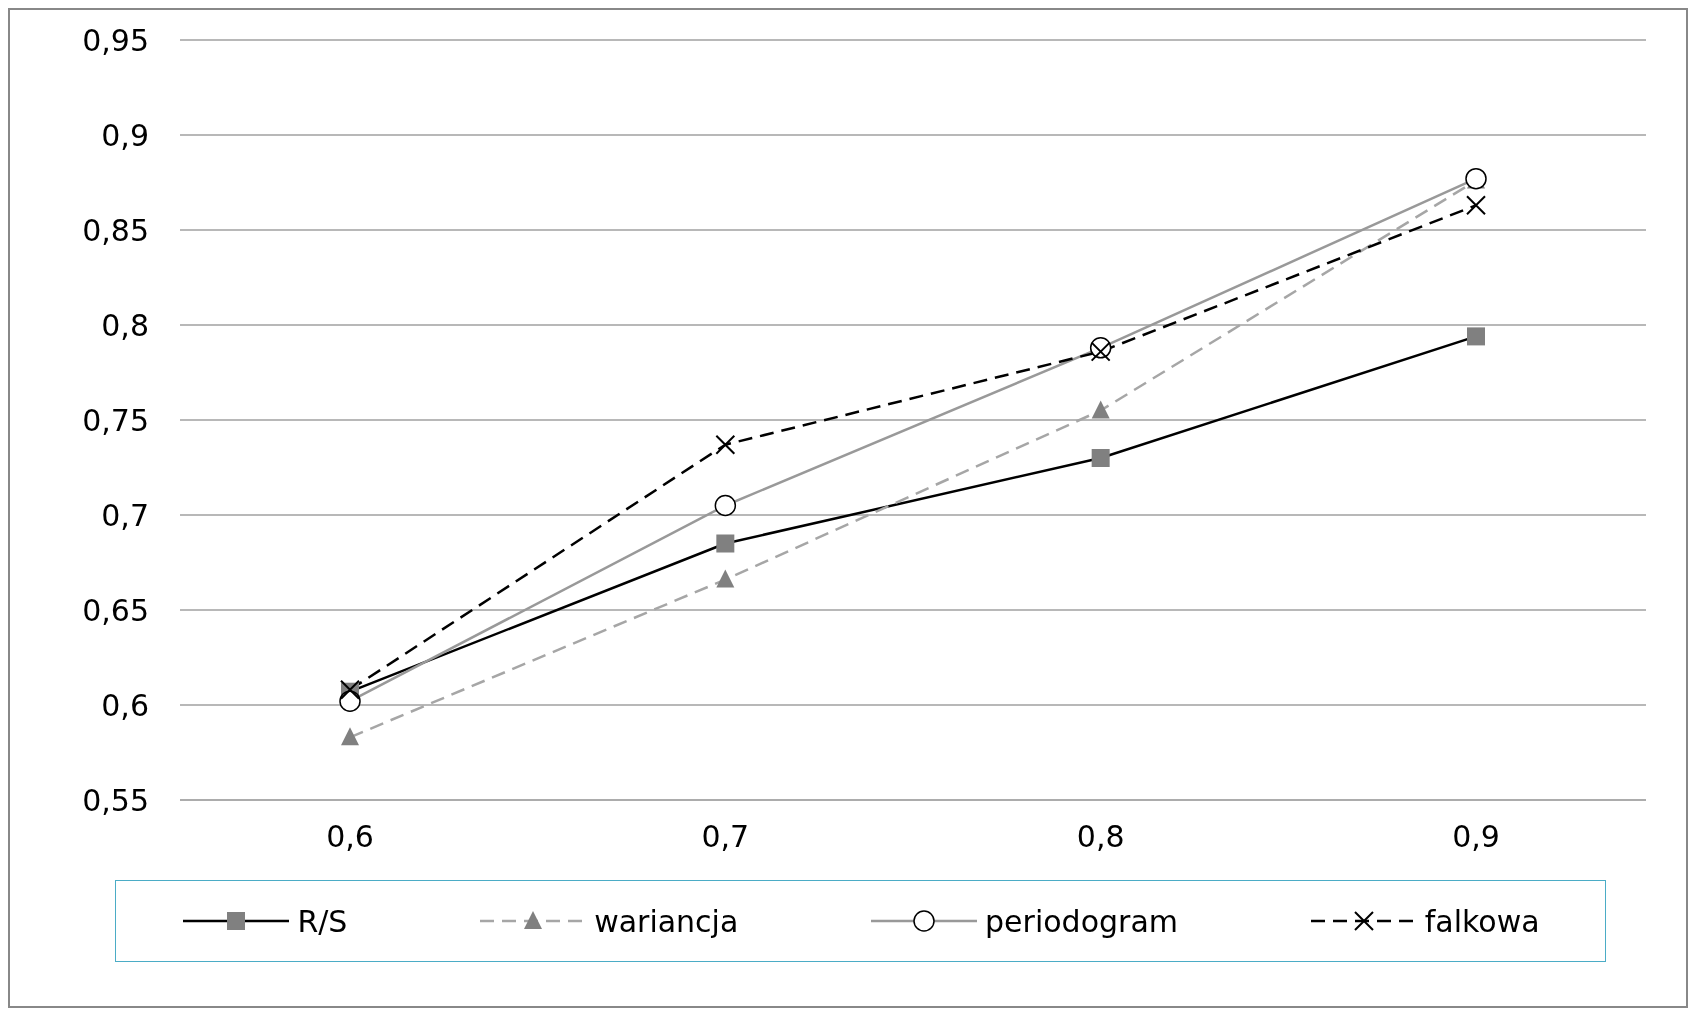 Image resolution: width=1701 pixels, height=1021 pixels. I want to click on legend-label: R/S, so click(322, 921).